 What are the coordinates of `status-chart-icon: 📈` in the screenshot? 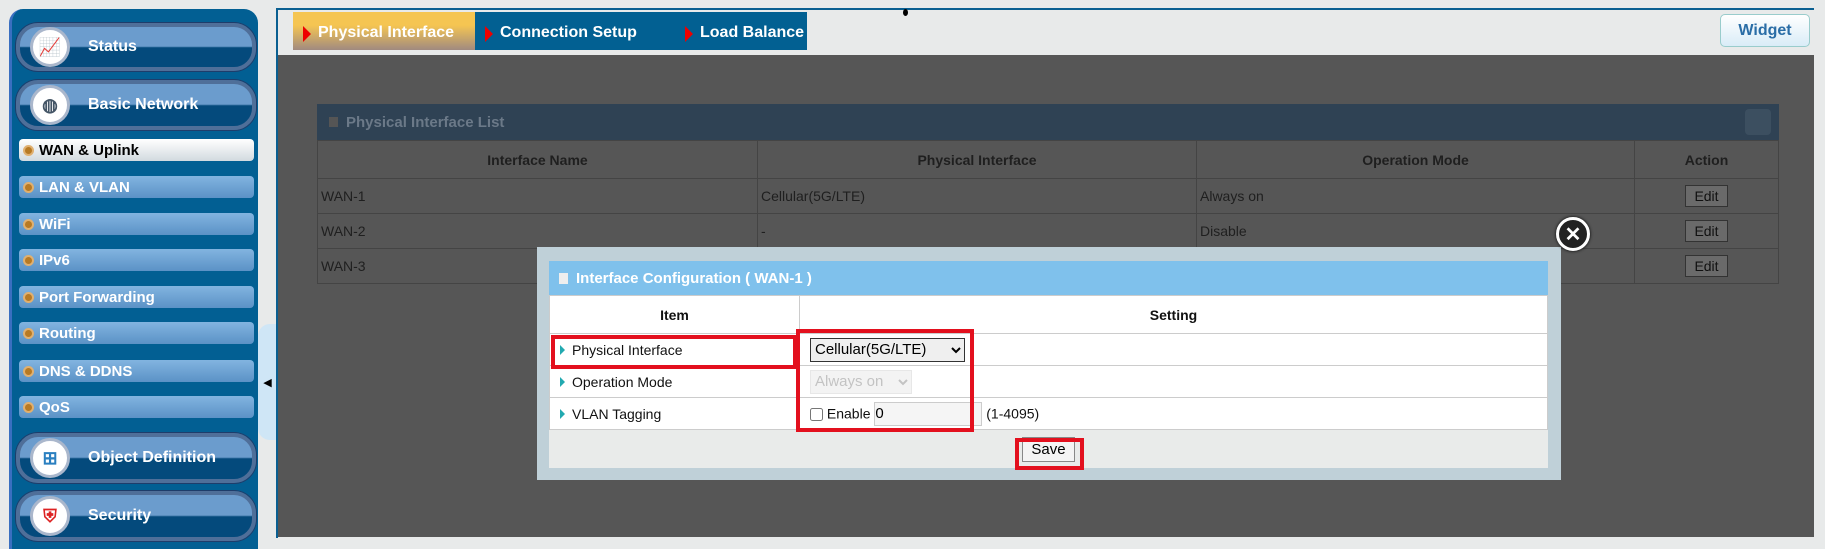 It's located at (50, 47).